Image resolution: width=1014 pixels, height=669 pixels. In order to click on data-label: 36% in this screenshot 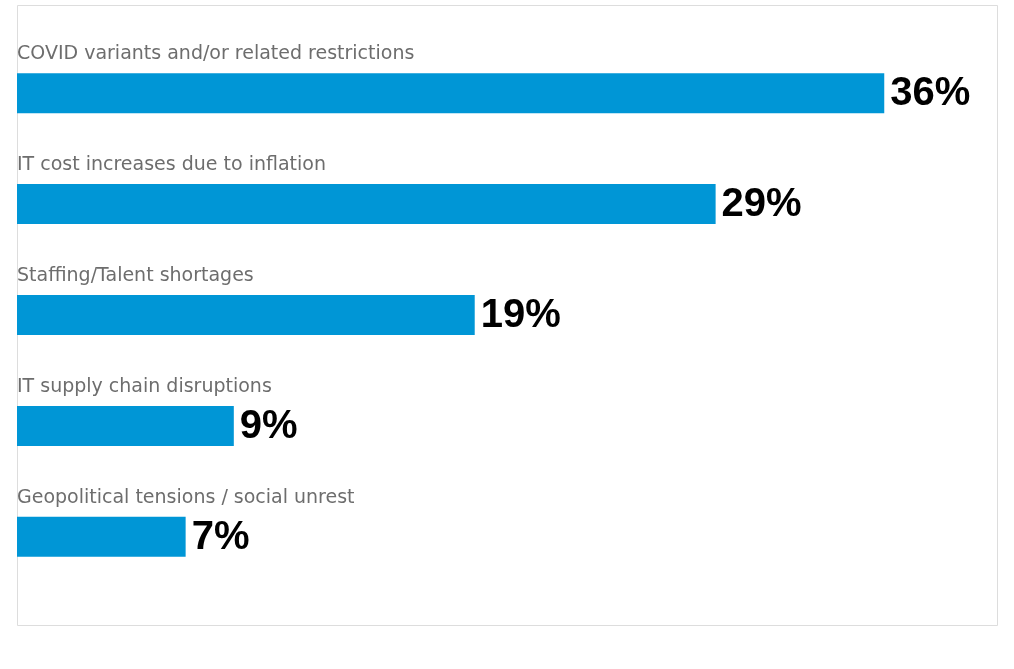, I will do `click(930, 91)`.